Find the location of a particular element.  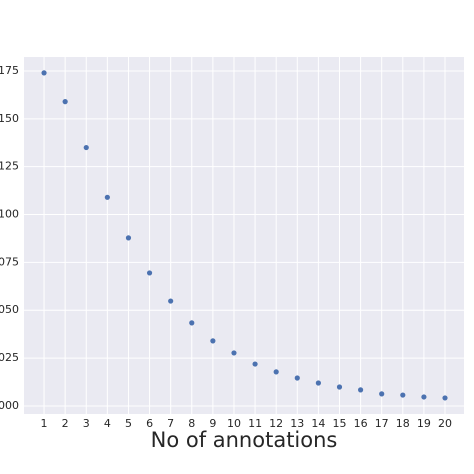

y-tick-label: 0.000 is located at coordinates (9, 405).